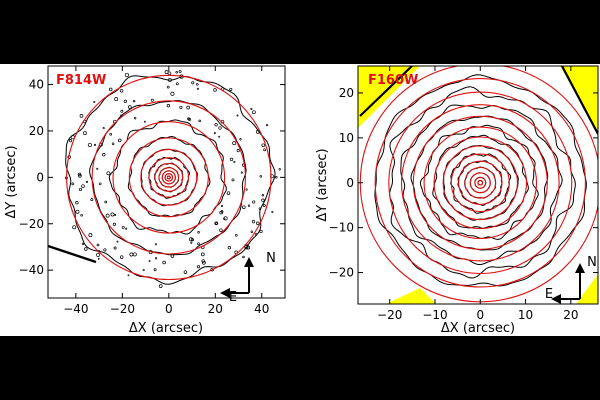 This screenshot has width=600, height=400. Describe the element at coordinates (389, 315) in the screenshot. I see `x-tick-label: −20` at that location.